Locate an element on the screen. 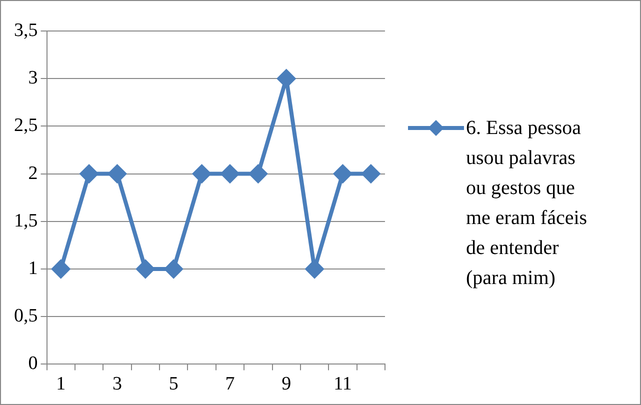 This screenshot has height=405, width=641. y-tick-label: 1 is located at coordinates (33, 268).